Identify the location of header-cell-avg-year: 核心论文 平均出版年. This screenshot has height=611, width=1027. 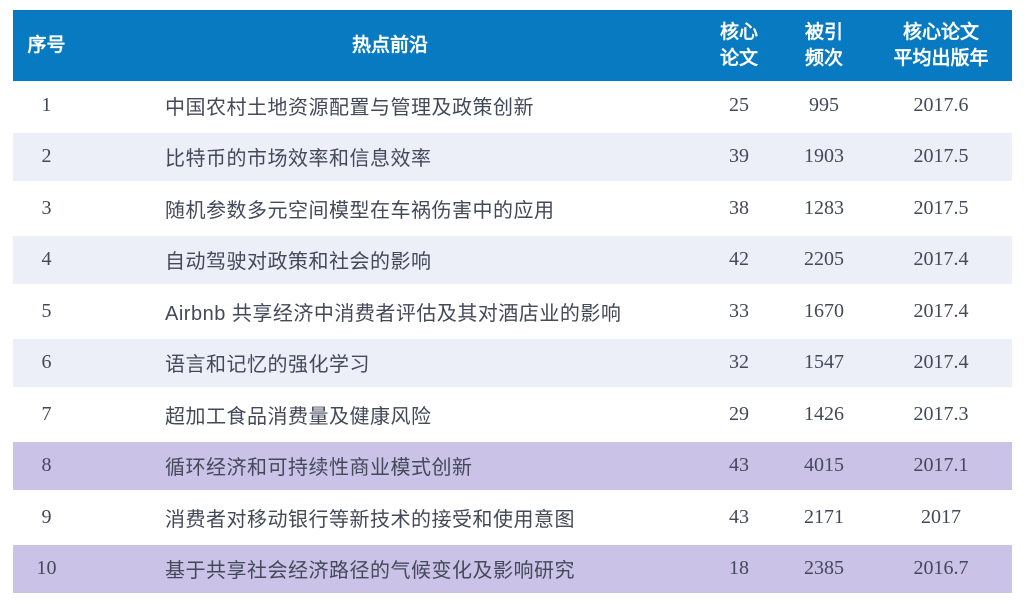
(941, 45).